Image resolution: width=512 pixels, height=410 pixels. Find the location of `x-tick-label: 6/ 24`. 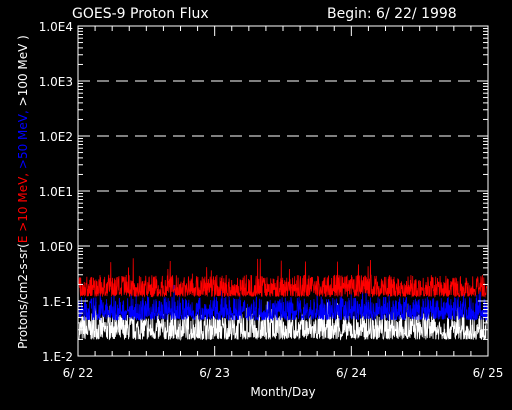

x-tick-label: 6/ 24 is located at coordinates (351, 373).